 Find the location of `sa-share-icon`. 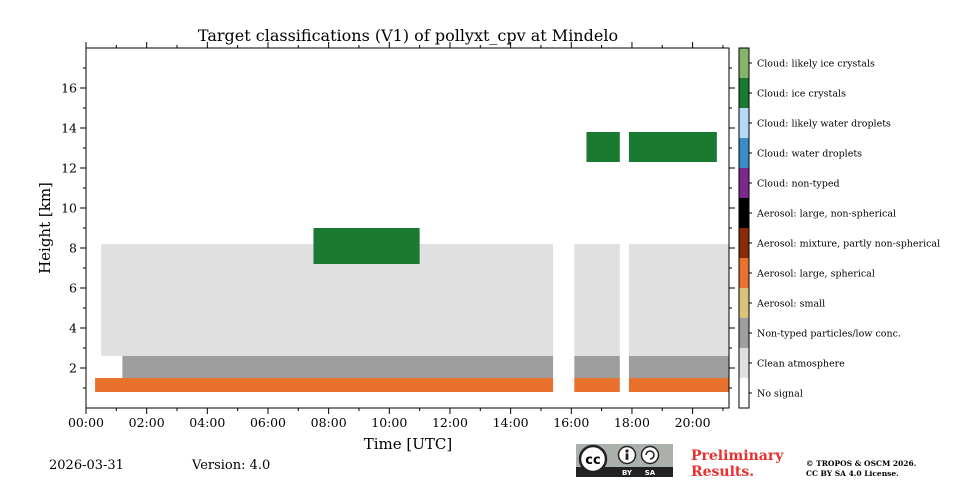

sa-share-icon is located at coordinates (650, 455).